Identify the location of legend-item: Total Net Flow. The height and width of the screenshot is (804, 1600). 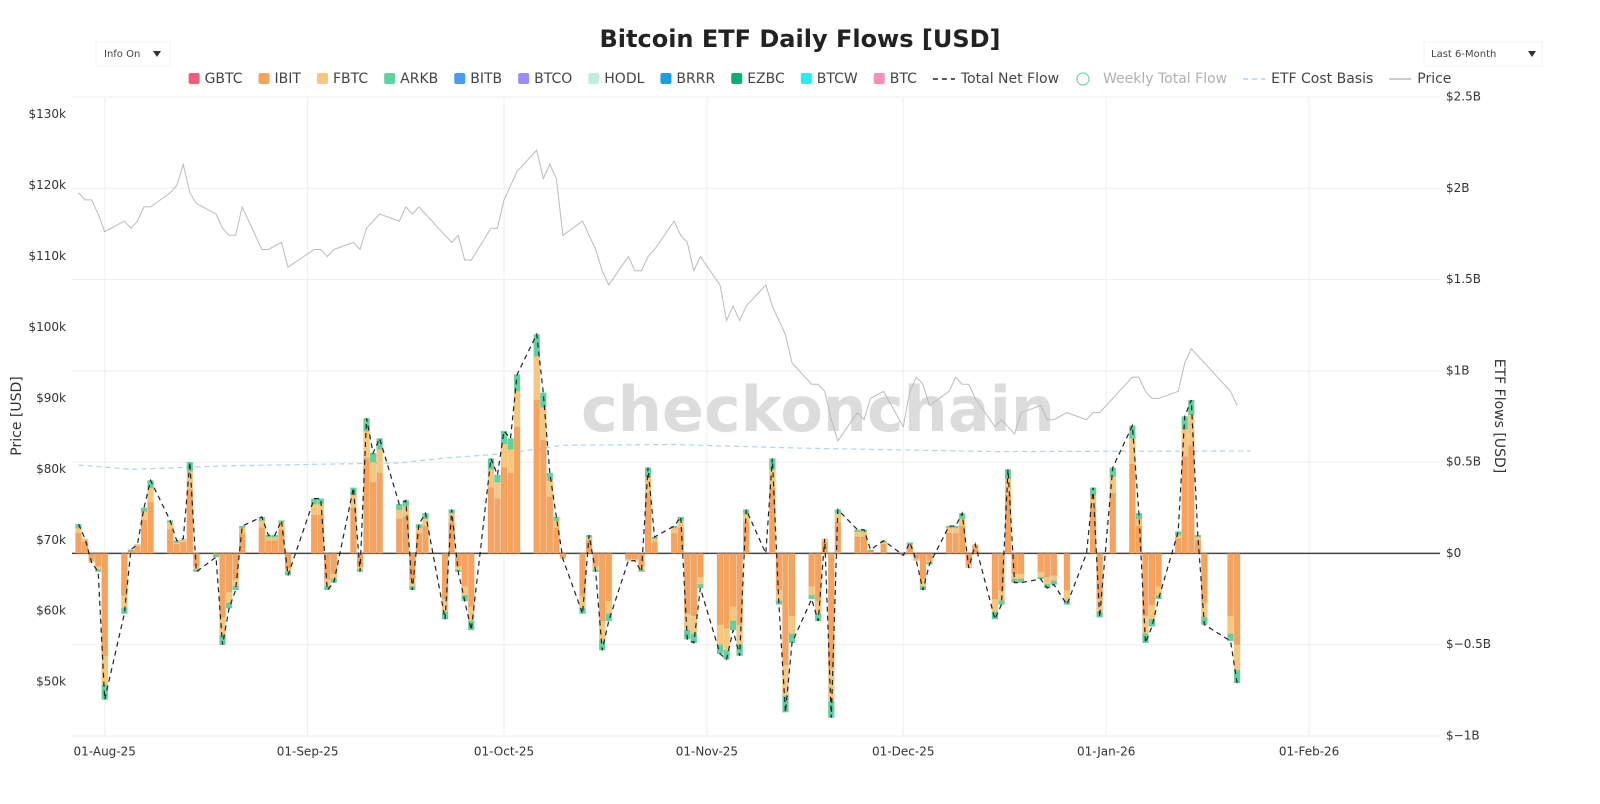
(995, 79).